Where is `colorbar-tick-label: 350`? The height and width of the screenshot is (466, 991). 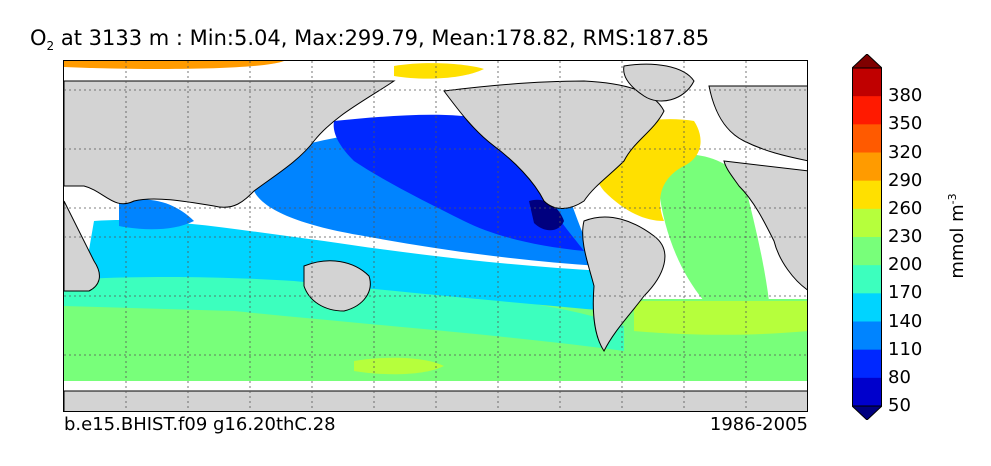 colorbar-tick-label: 350 is located at coordinates (905, 124).